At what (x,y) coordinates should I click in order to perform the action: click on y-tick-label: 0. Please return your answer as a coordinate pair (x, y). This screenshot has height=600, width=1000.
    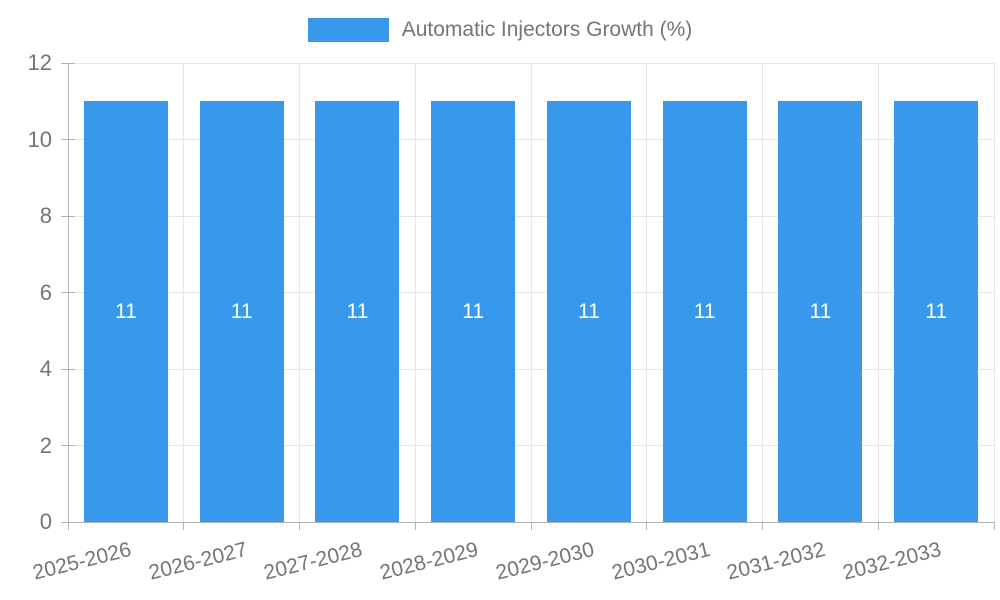
    Looking at the image, I should click on (45, 521).